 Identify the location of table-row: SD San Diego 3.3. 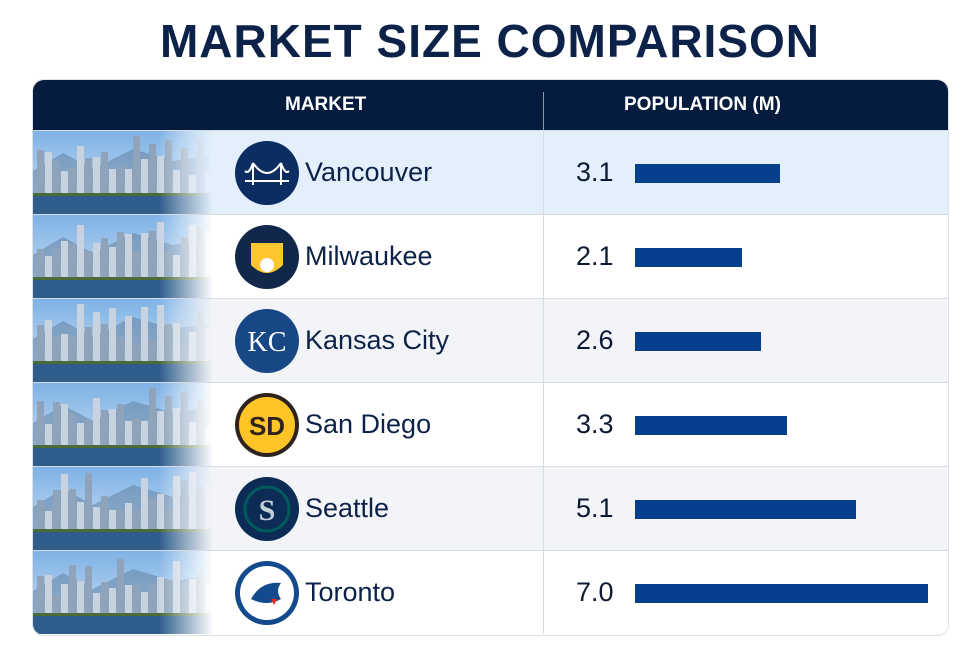
(490, 424).